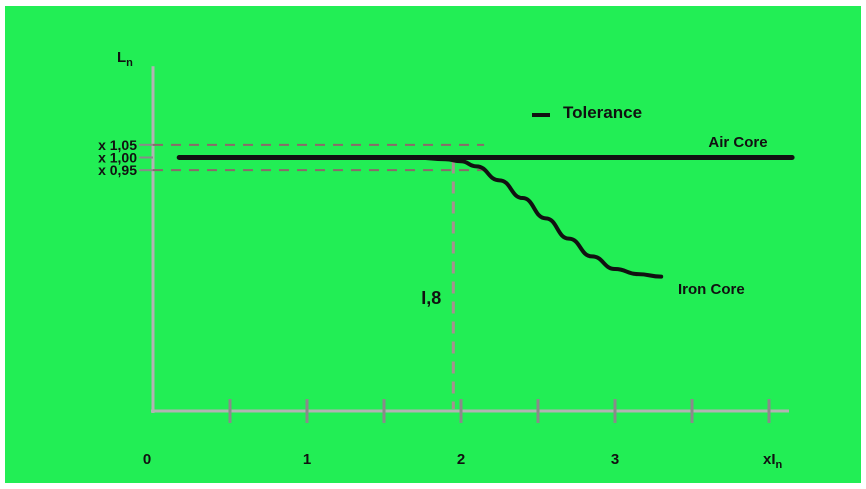 The image size is (866, 489). I want to click on x-axis-label-main: xI, so click(769, 459).